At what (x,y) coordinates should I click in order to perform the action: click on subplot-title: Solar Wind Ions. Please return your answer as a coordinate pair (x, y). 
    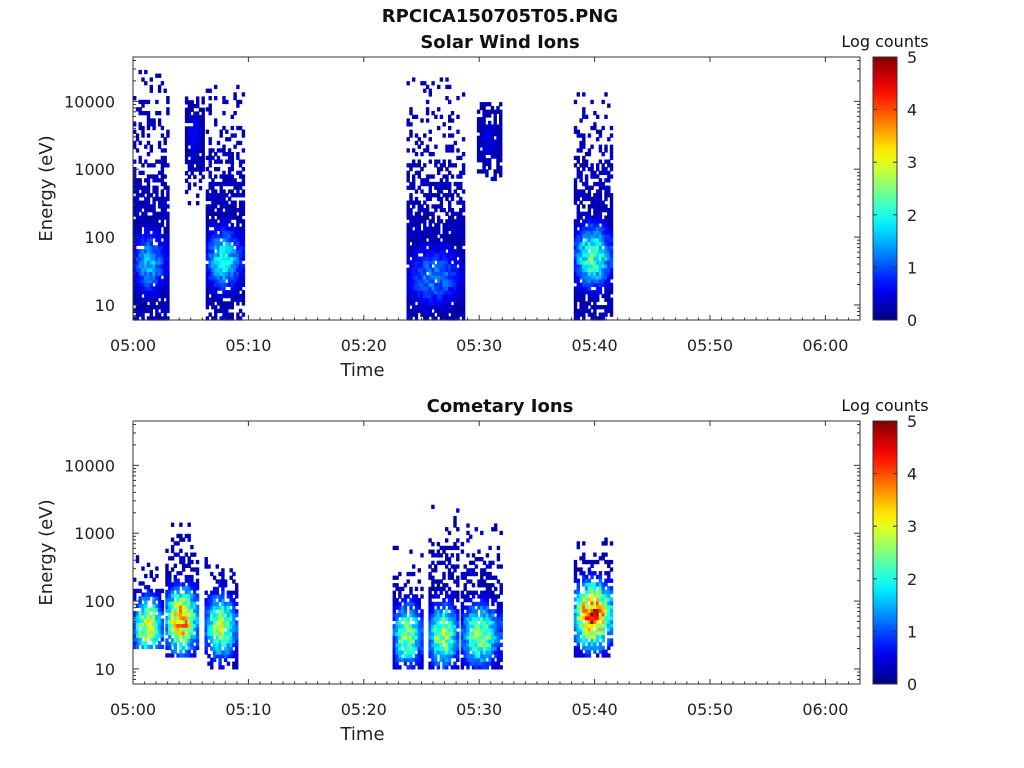
    Looking at the image, I should click on (499, 42).